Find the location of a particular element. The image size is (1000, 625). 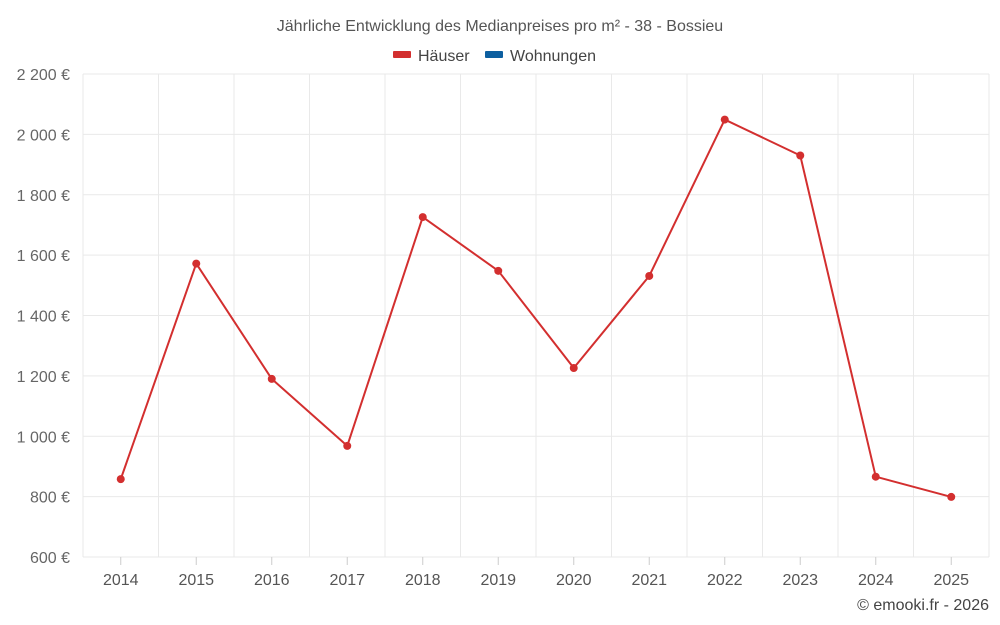

x-tick-label: 2023 is located at coordinates (800, 580).